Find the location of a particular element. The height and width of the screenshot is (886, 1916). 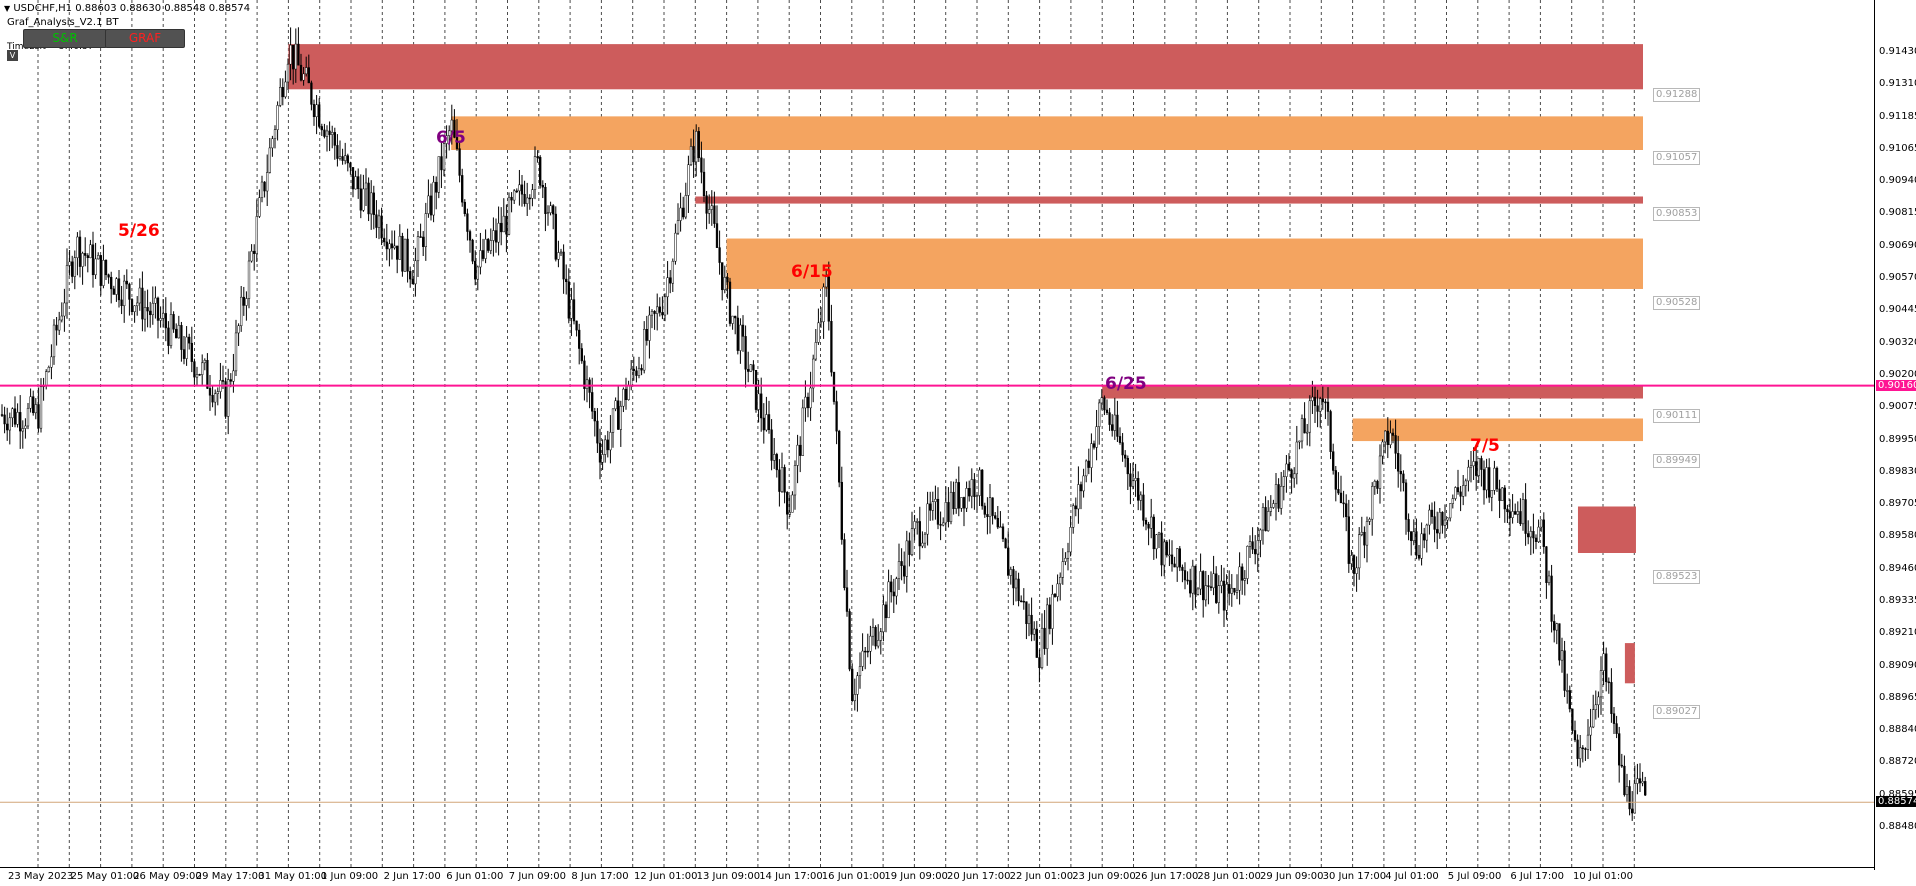

time-tick: 13 Jun 09:00 is located at coordinates (728, 876).